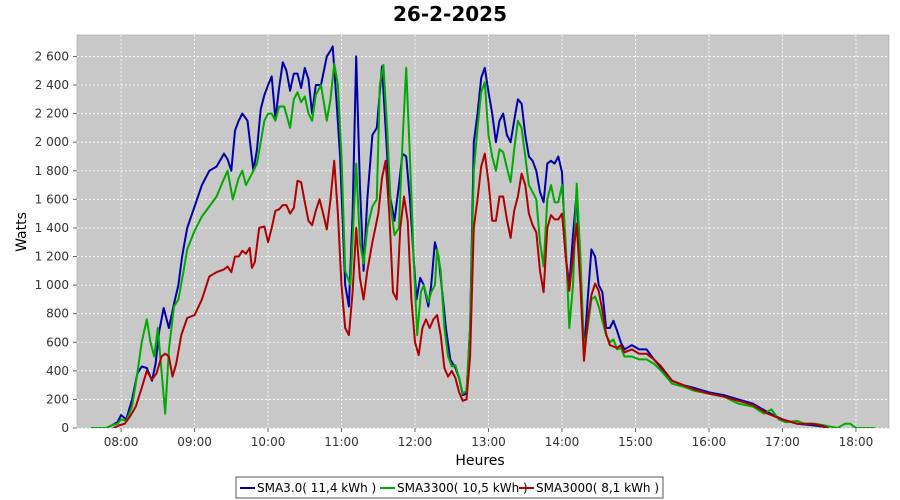 The image size is (900, 500). What do you see at coordinates (52, 257) in the screenshot?
I see `y-tick-label: 1 200` at bounding box center [52, 257].